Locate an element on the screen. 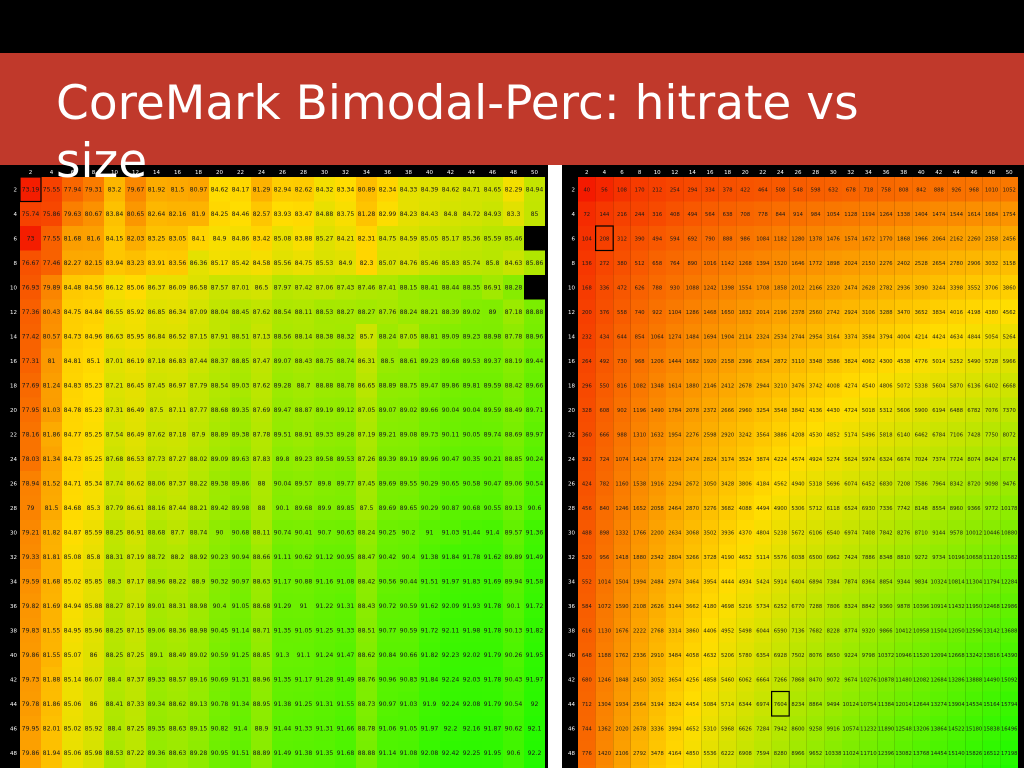 The height and width of the screenshot is (768, 1024). cell-value-label: 40 is located at coordinates (586, 190).